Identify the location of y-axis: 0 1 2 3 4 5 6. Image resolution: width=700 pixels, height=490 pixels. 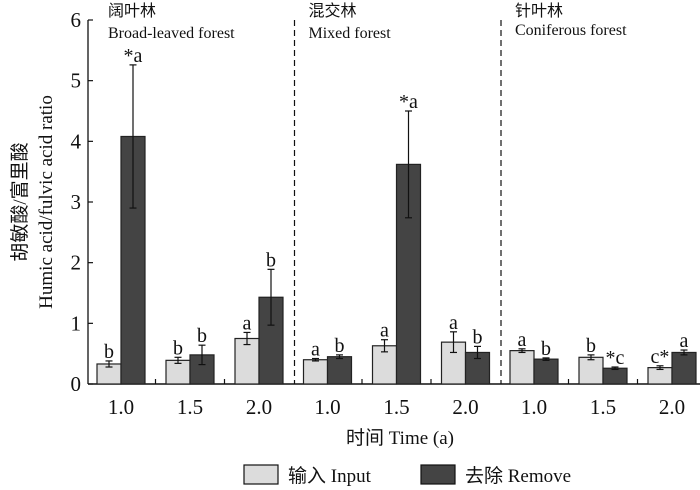
(82, 202).